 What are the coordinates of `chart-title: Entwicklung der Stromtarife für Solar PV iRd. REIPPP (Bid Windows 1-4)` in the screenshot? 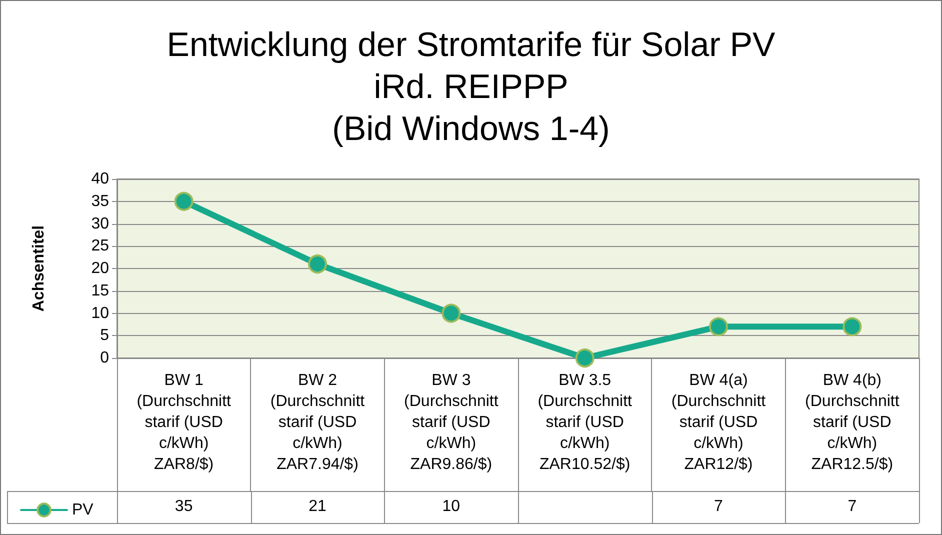 It's located at (471, 87).